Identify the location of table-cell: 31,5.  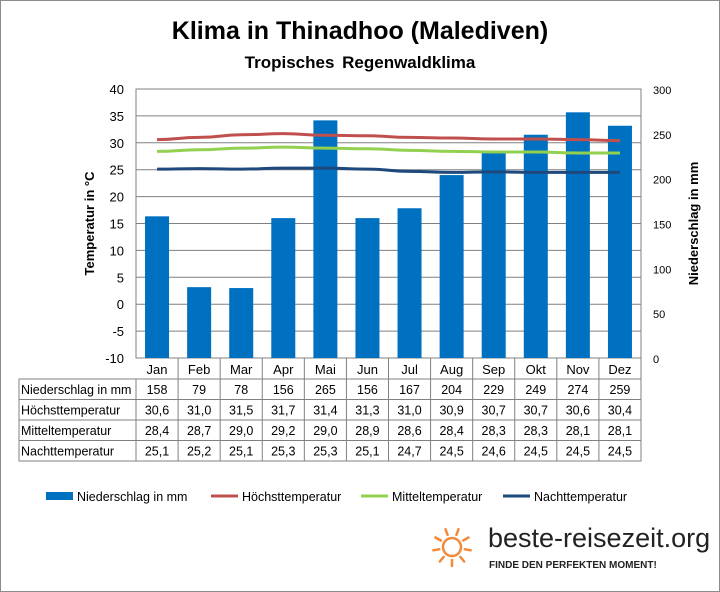
(241, 411).